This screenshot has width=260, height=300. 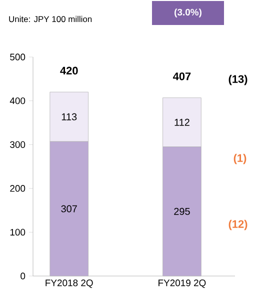 I want to click on total-label: 407, so click(x=181, y=76).